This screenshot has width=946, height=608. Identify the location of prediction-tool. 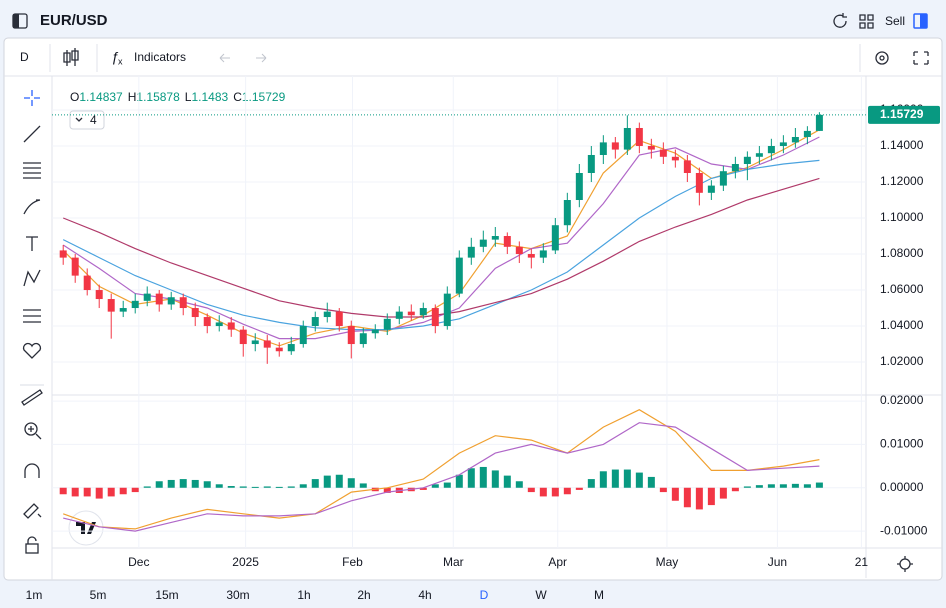
(32, 316).